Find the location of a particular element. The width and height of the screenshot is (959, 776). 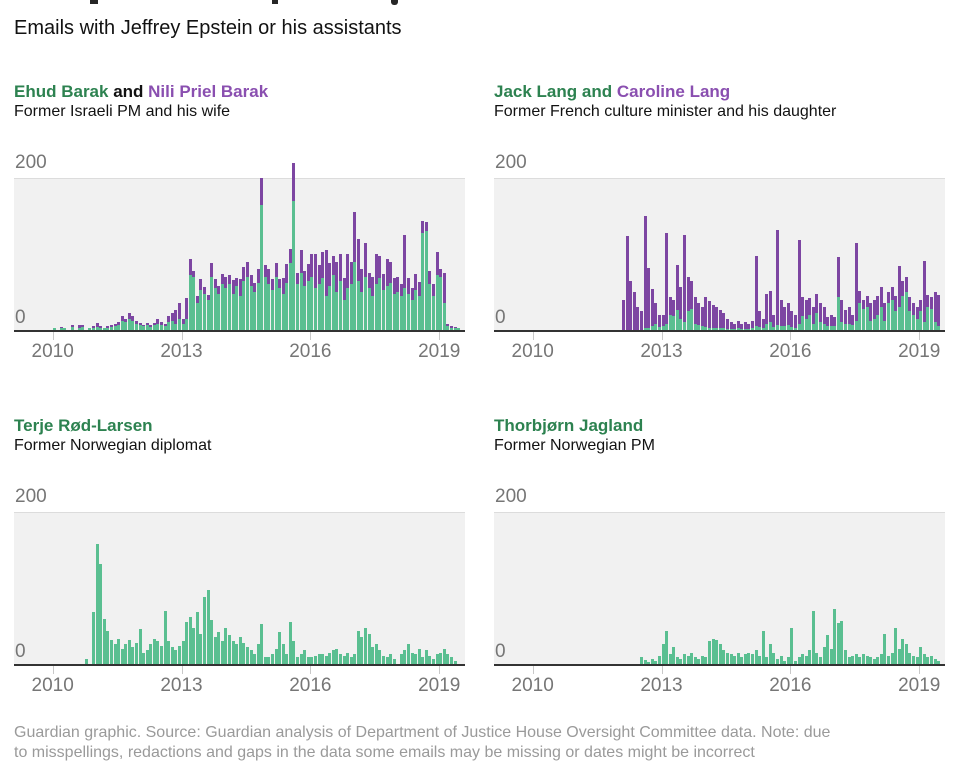

x-axis-tick is located at coordinates (311, 336).